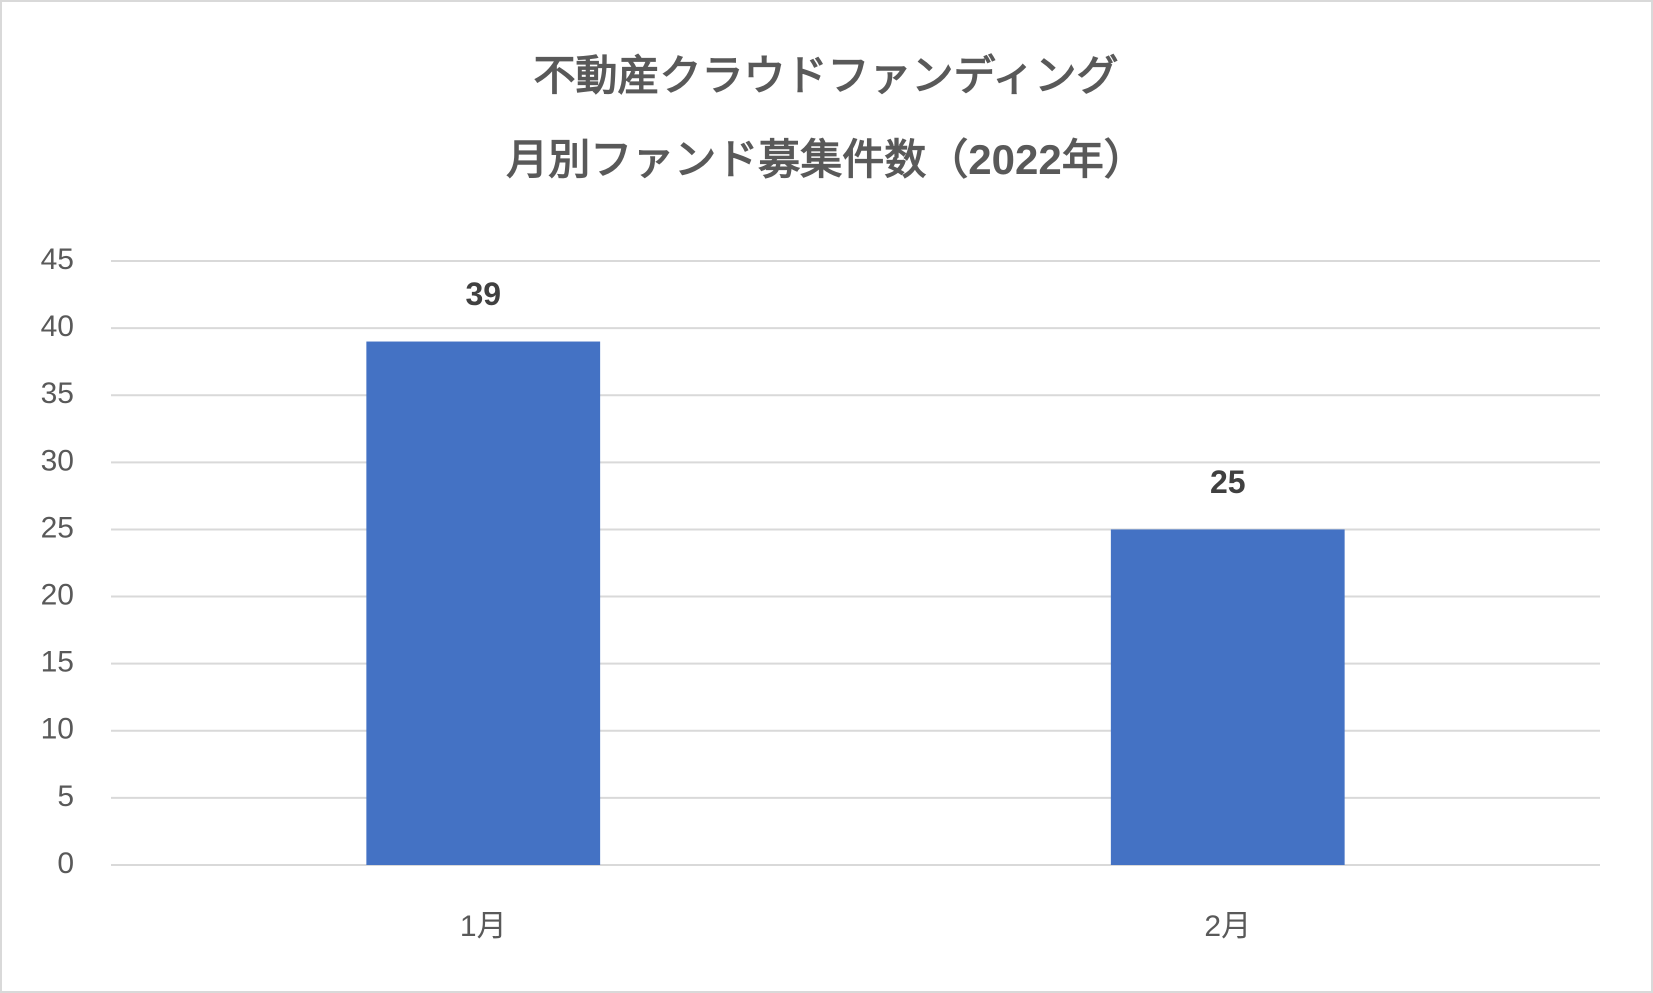 This screenshot has width=1653, height=993. Describe the element at coordinates (483, 294) in the screenshot. I see `data-label: 39` at that location.